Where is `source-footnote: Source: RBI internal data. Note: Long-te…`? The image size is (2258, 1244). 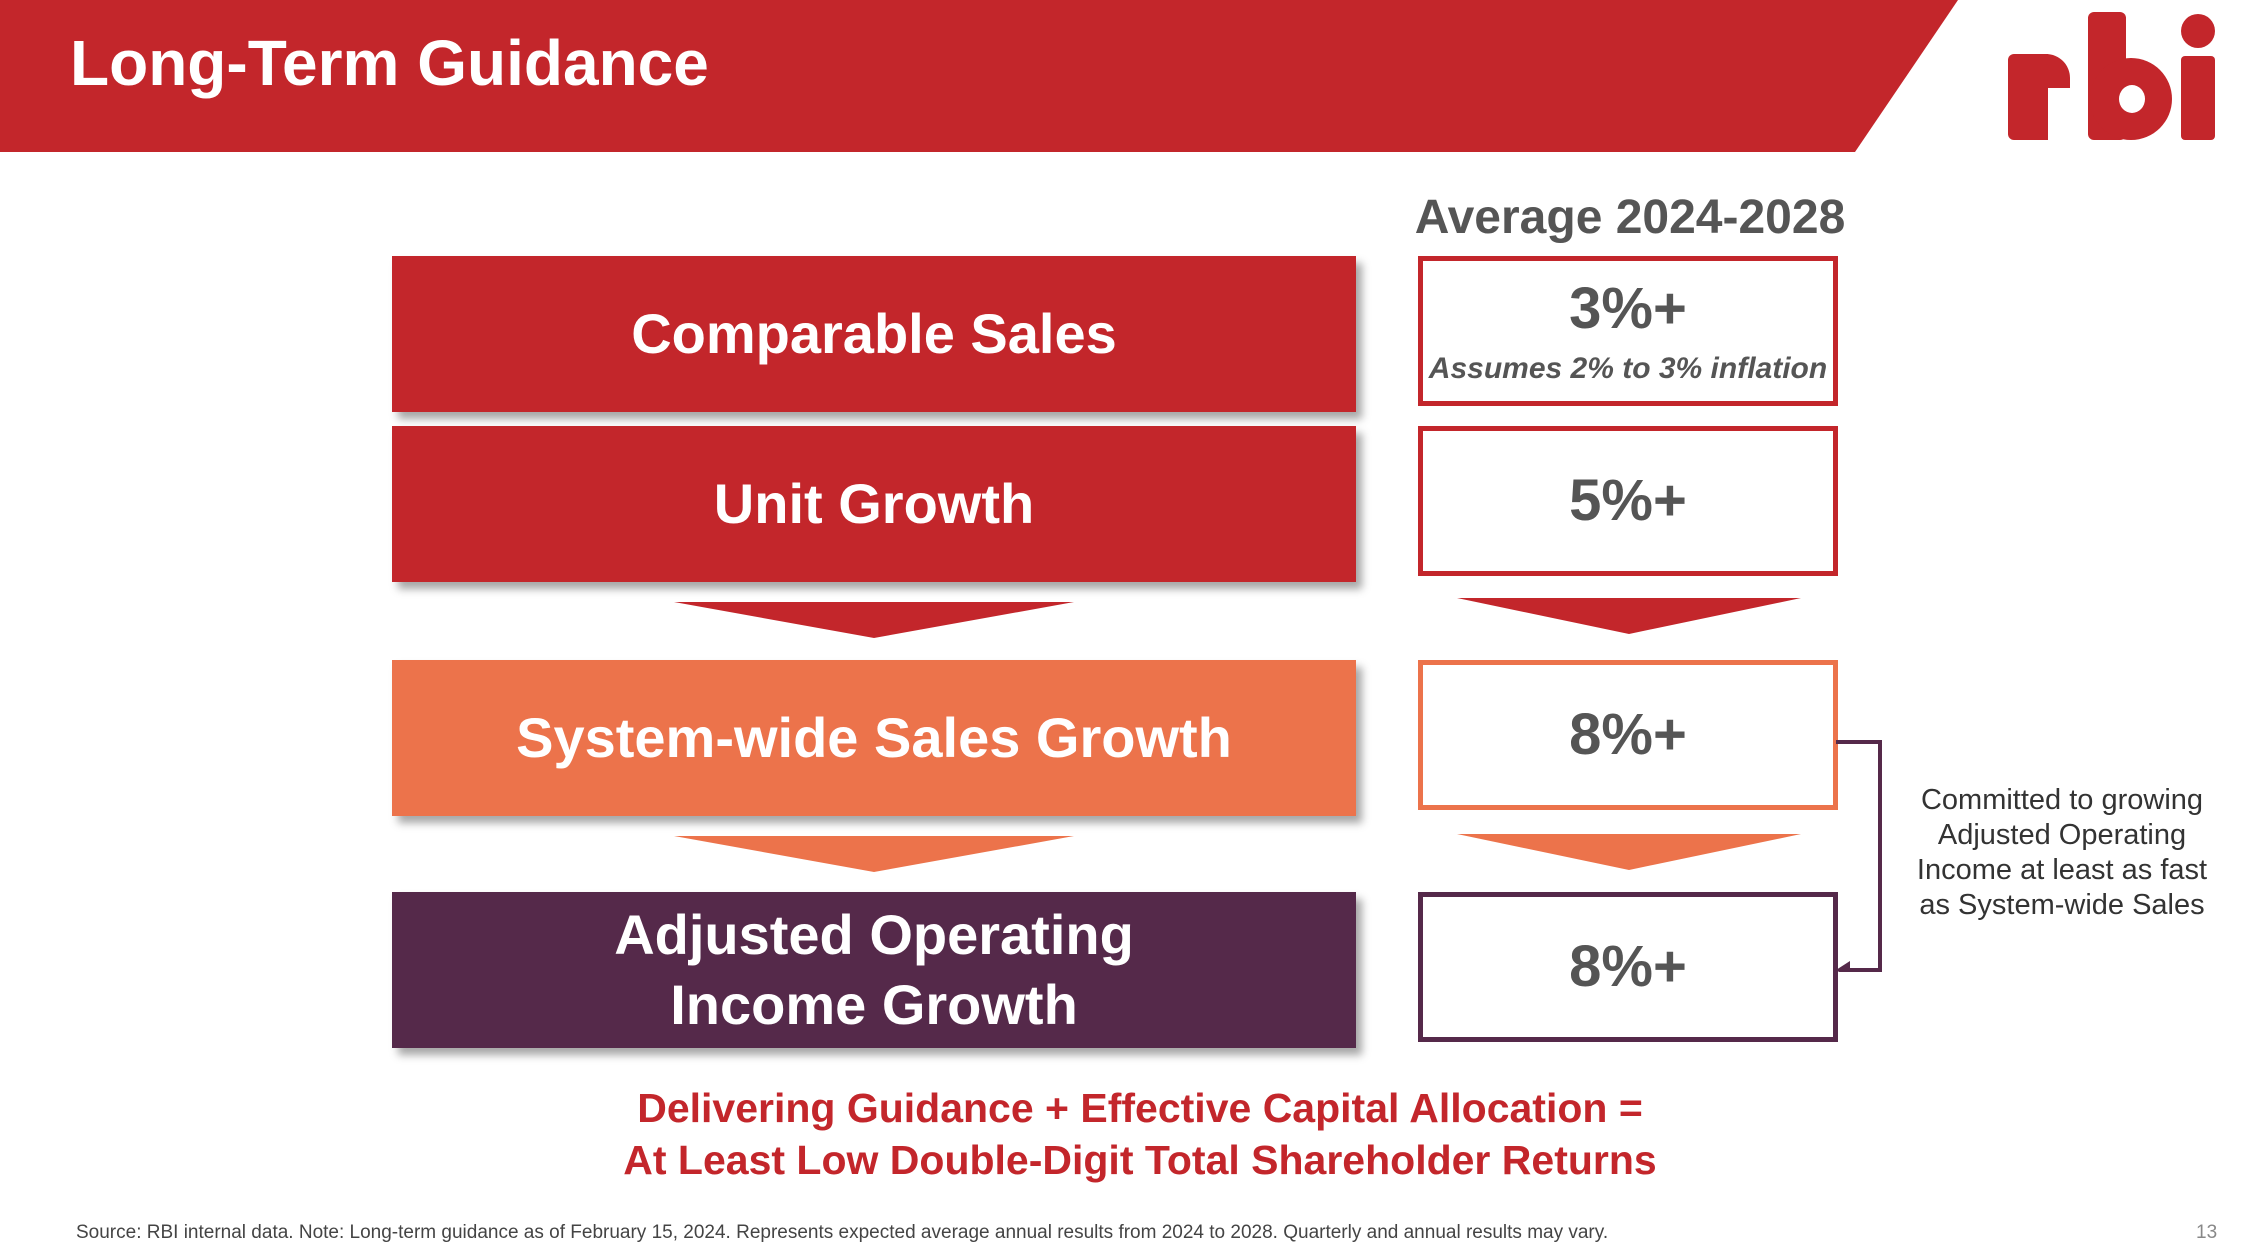
source-footnote: Source: RBI internal data. Note: Long-te… is located at coordinates (842, 1232).